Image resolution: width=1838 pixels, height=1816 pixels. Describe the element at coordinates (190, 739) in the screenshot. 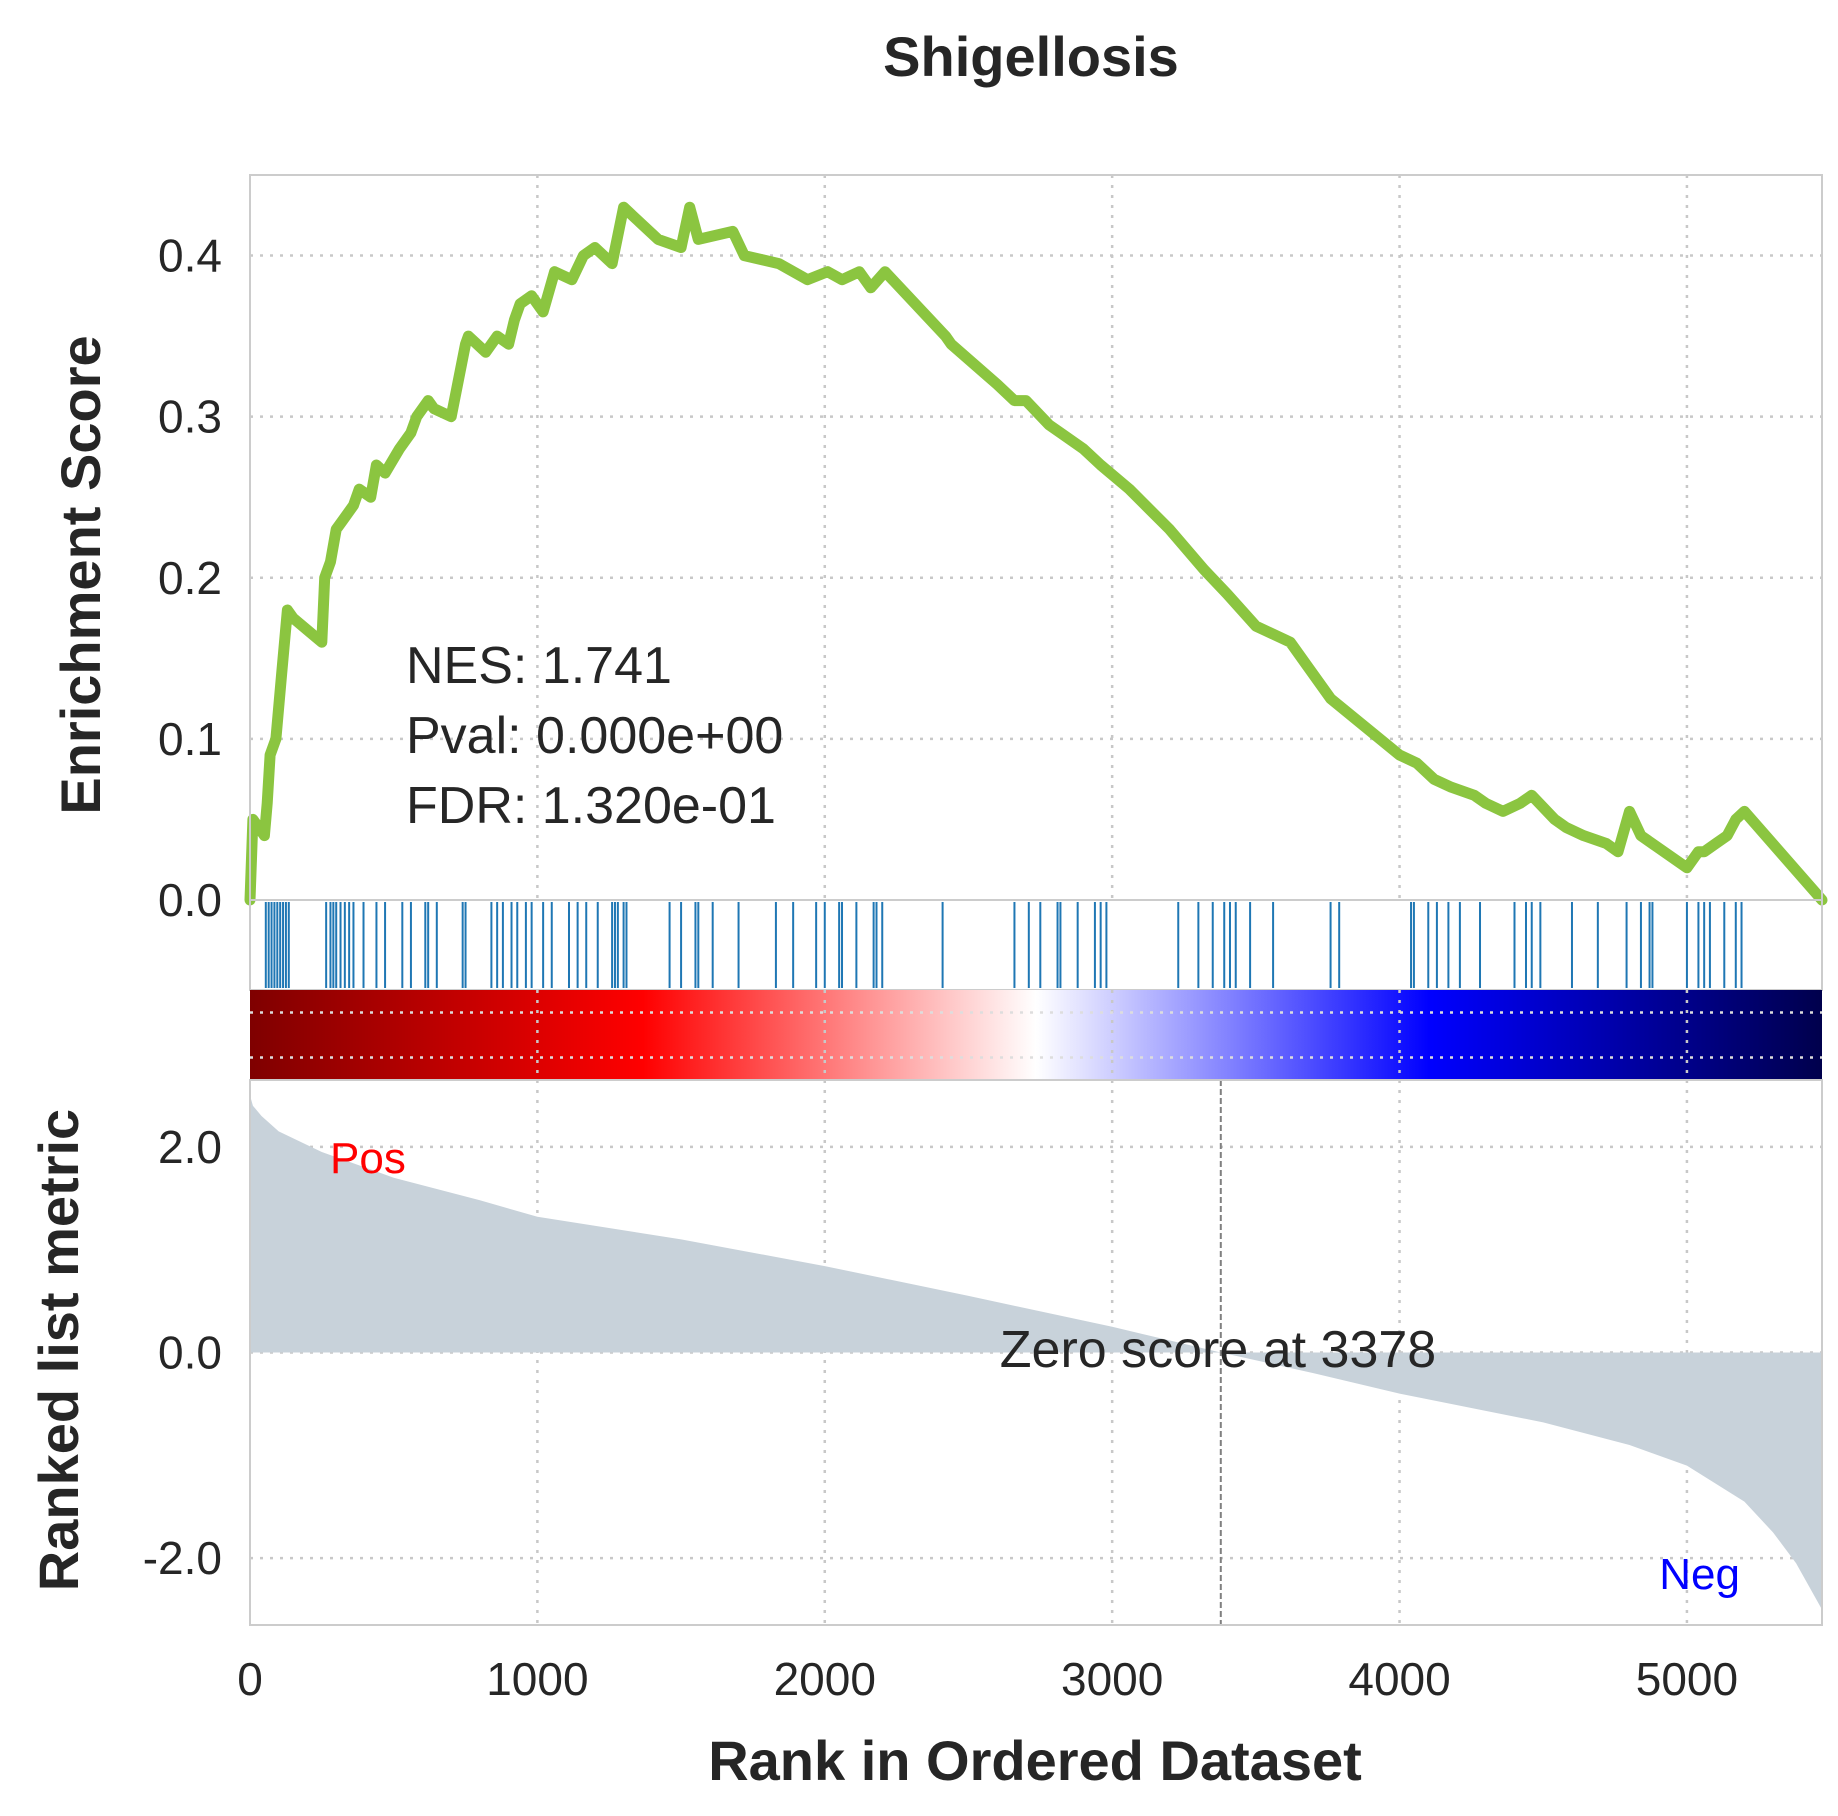

I see `enrichment-y-tick-1: 0.1` at that location.